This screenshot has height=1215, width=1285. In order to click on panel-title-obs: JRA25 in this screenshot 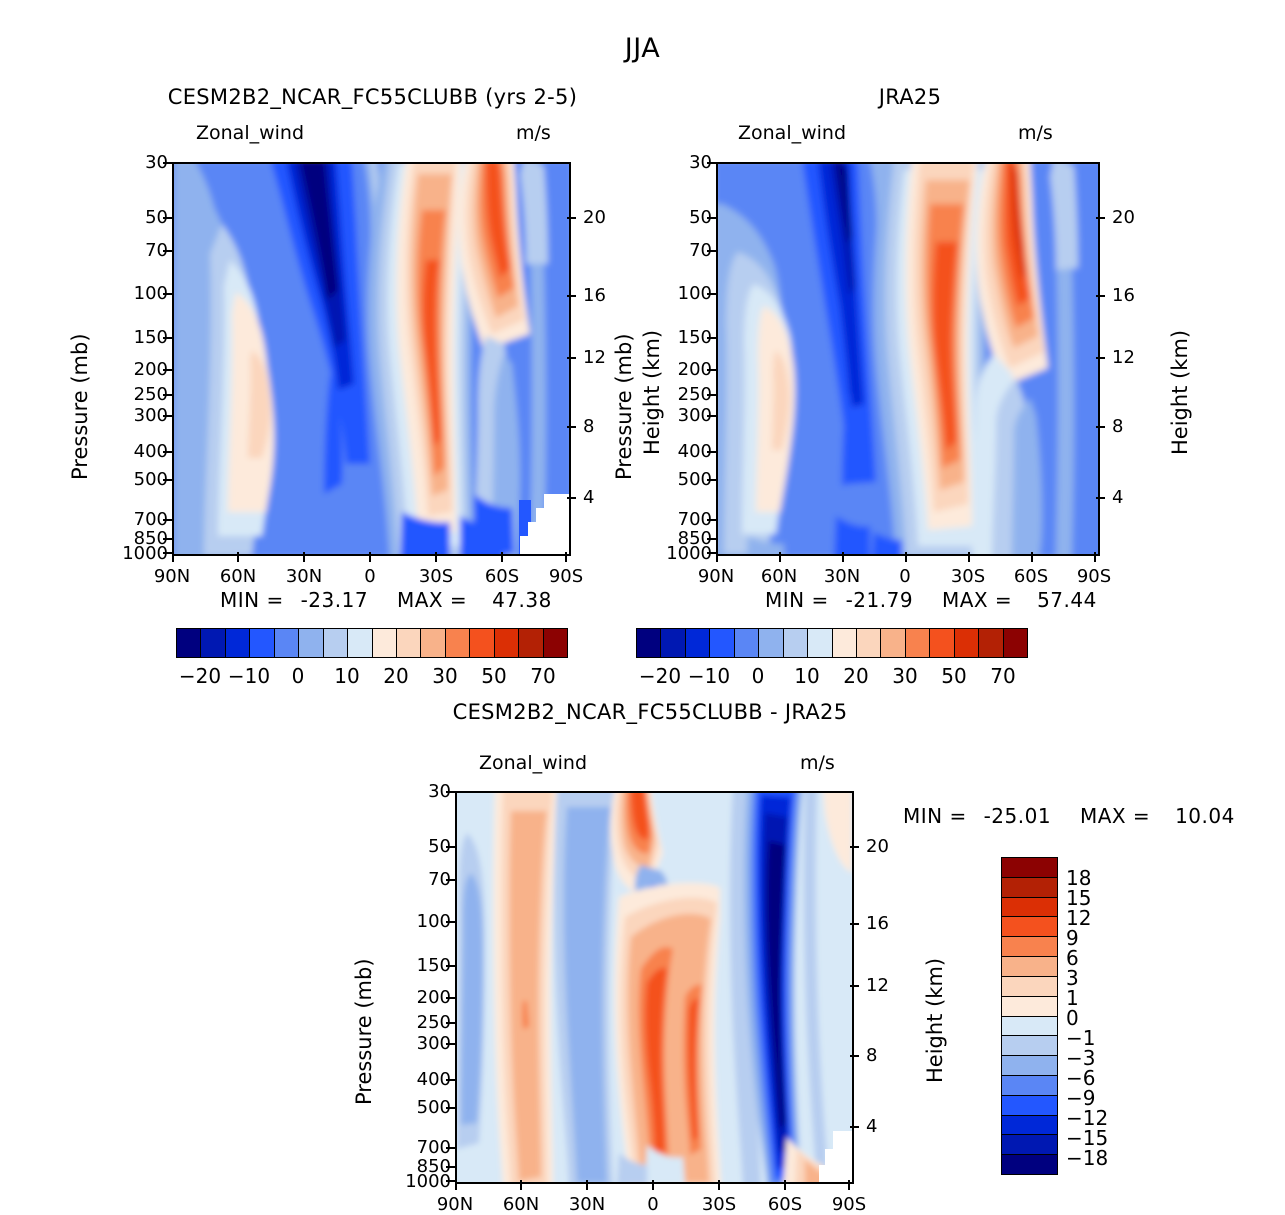, I will do `click(910, 97)`.